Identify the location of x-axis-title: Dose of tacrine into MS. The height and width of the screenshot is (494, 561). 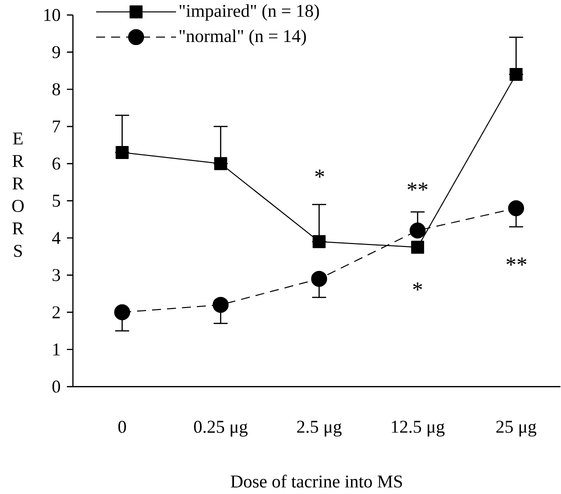
(316, 481).